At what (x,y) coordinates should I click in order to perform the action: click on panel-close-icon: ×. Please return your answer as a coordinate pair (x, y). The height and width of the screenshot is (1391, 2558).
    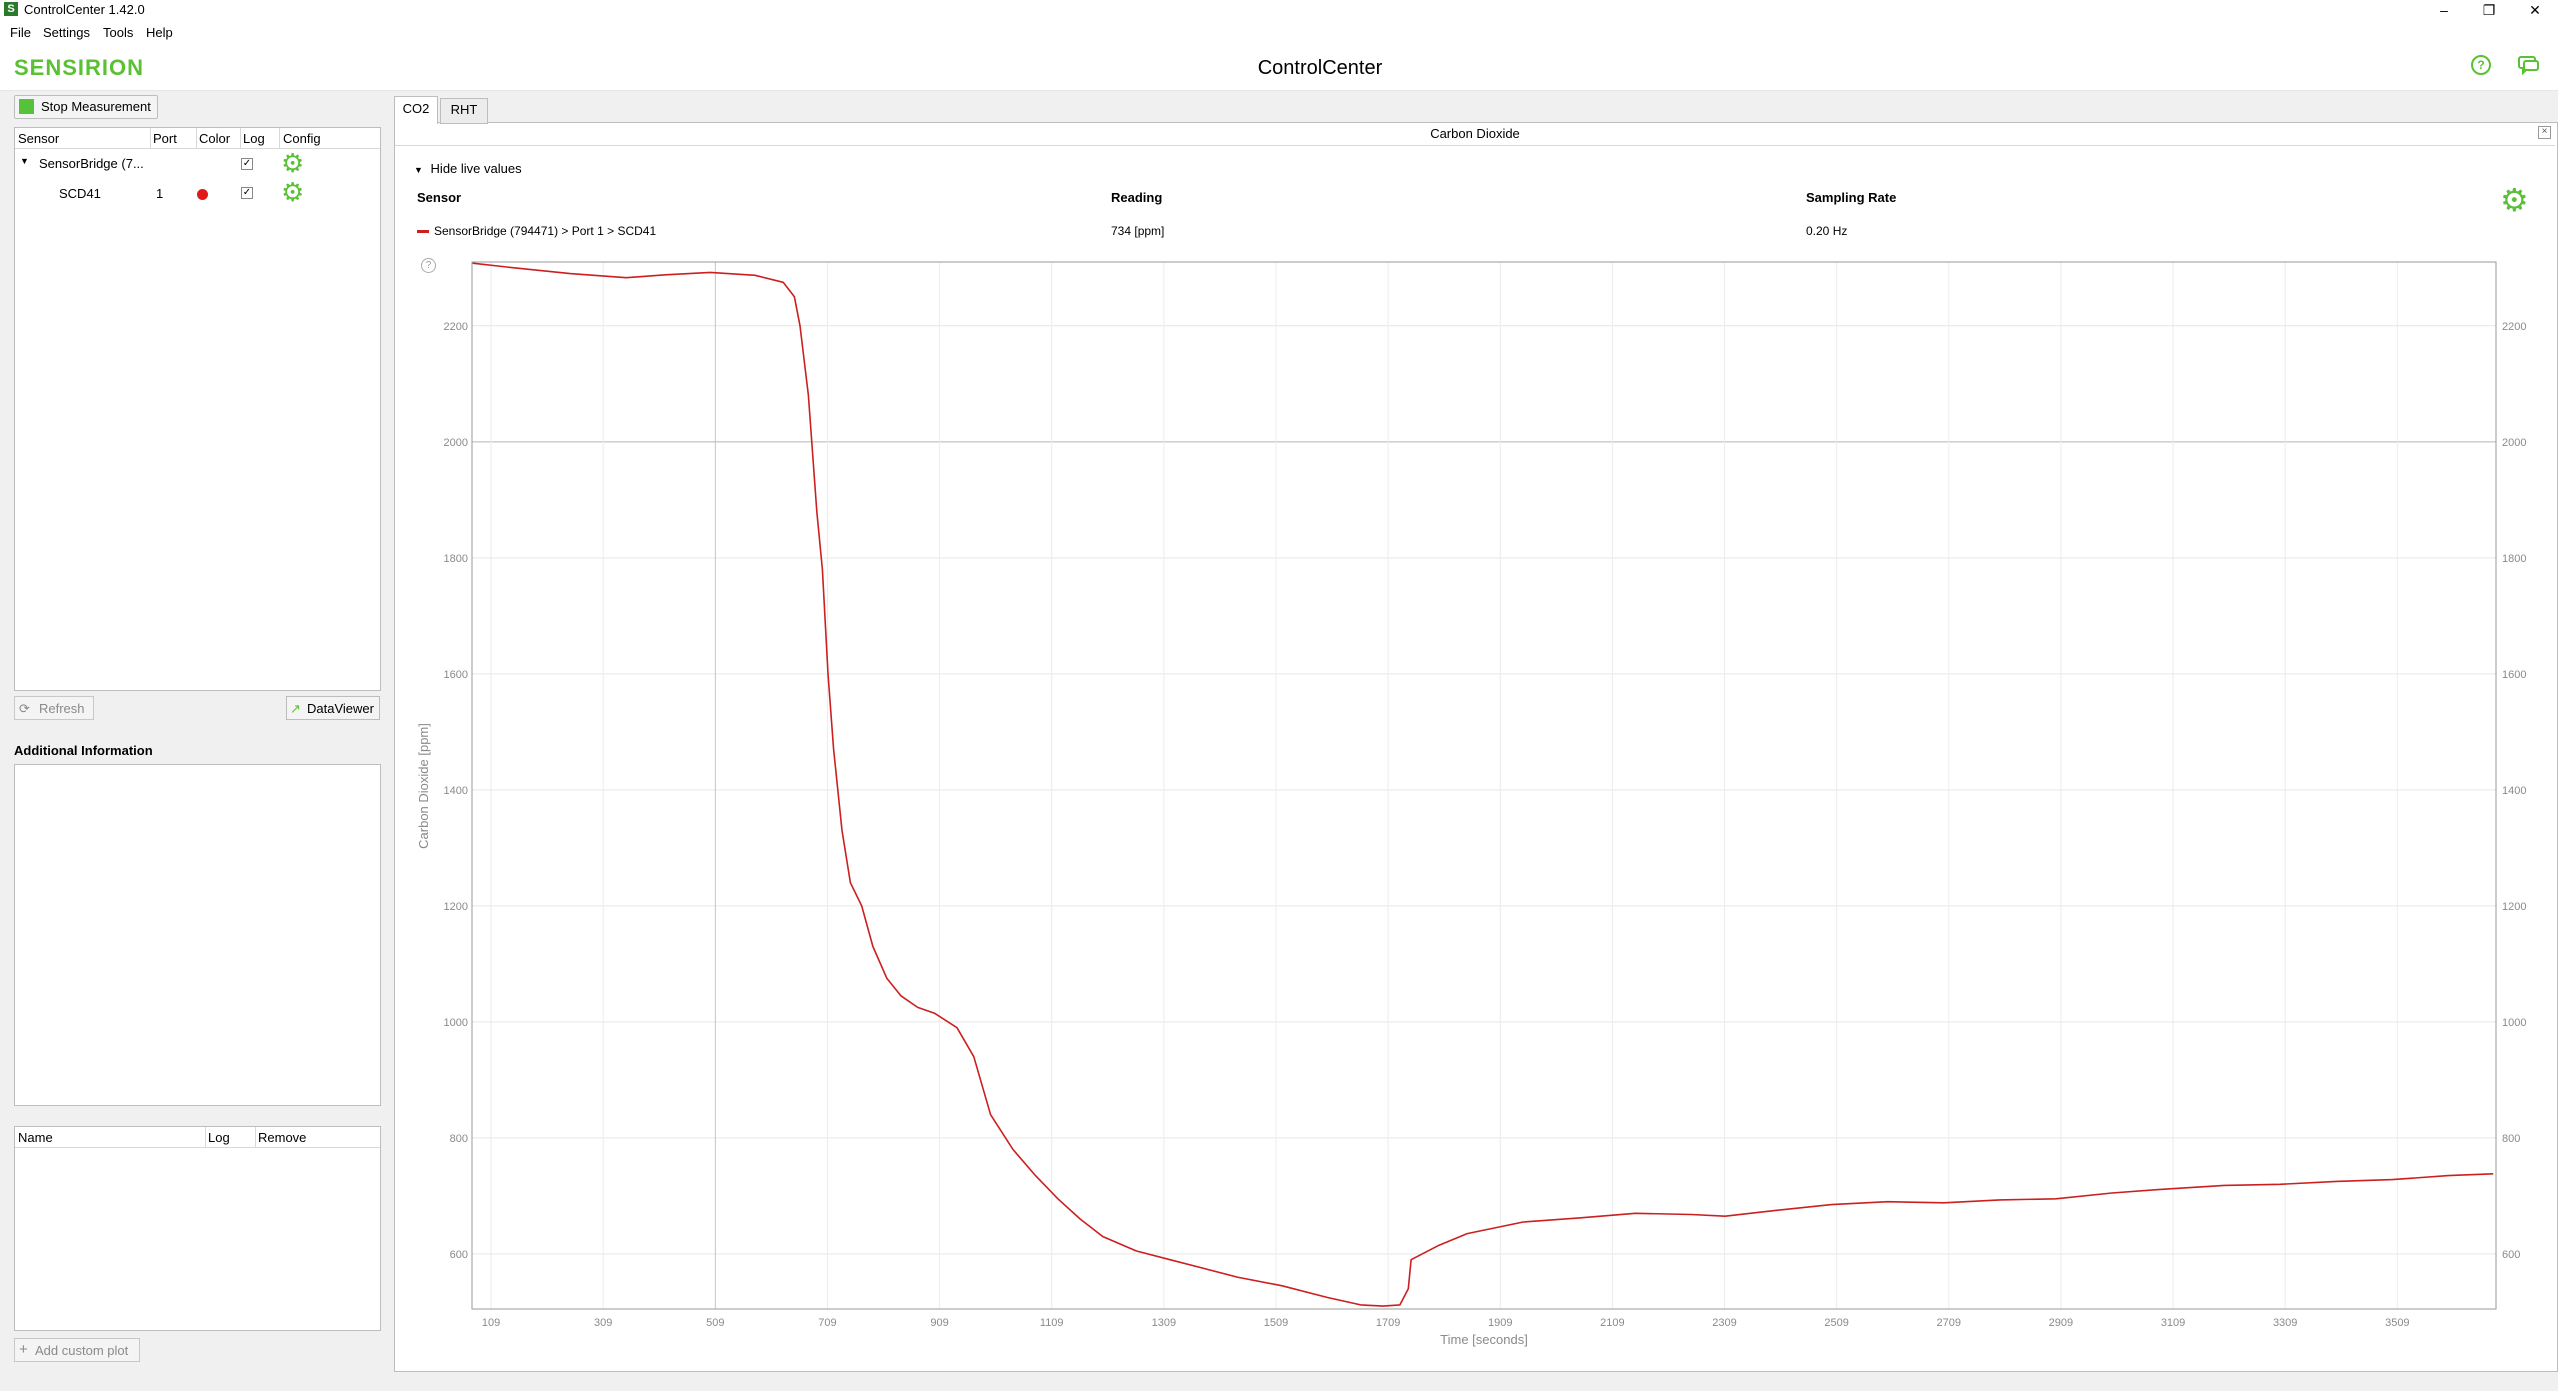
    Looking at the image, I should click on (2544, 132).